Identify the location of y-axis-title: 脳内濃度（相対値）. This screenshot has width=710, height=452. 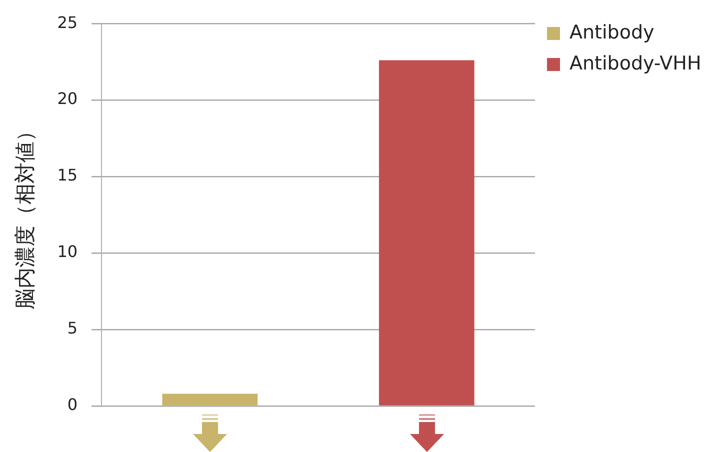
(25, 215).